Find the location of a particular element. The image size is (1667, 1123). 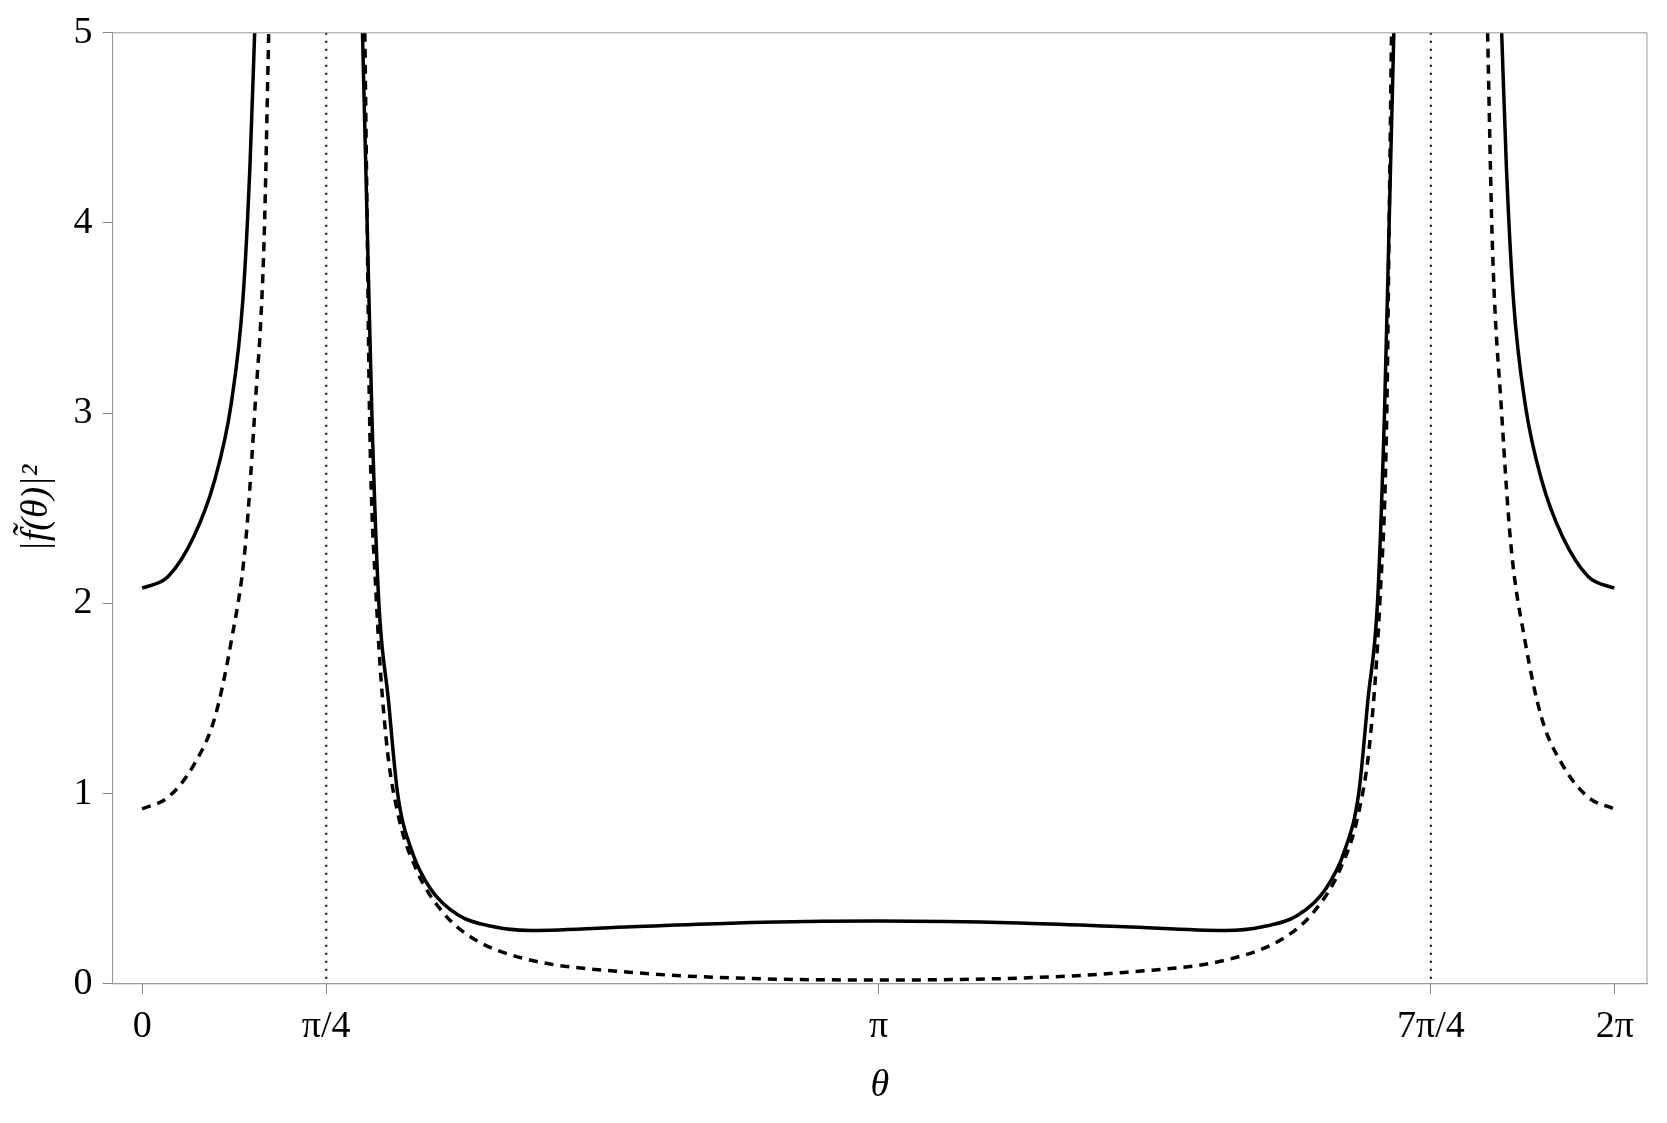

x-tick-label: 0 is located at coordinates (142, 1023).